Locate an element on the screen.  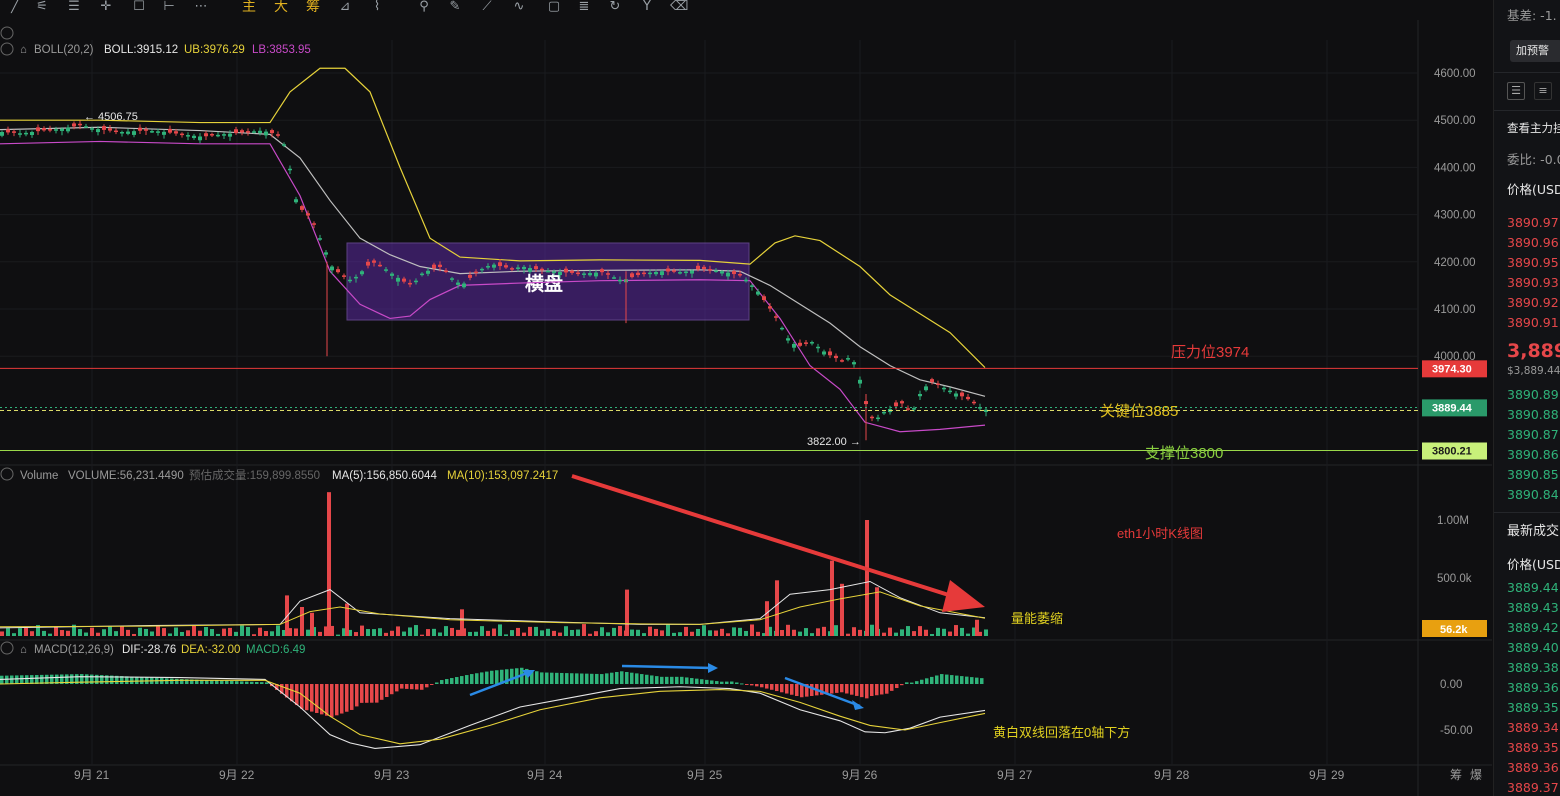
brush-tool-icon: ⌇ is located at coordinates (377, 7).